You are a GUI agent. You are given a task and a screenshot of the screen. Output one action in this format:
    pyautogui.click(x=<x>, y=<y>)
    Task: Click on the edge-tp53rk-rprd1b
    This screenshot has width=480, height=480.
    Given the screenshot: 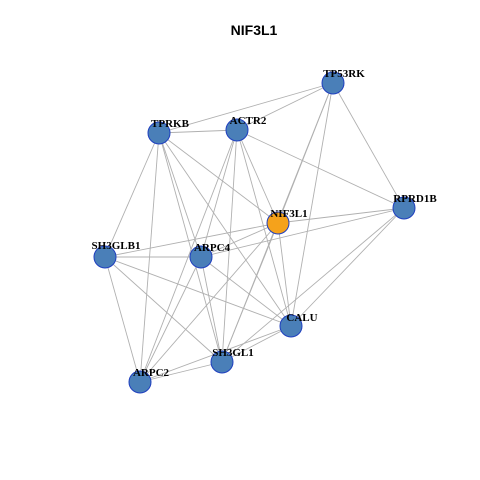 What is the action you would take?
    pyautogui.click(x=368, y=145)
    